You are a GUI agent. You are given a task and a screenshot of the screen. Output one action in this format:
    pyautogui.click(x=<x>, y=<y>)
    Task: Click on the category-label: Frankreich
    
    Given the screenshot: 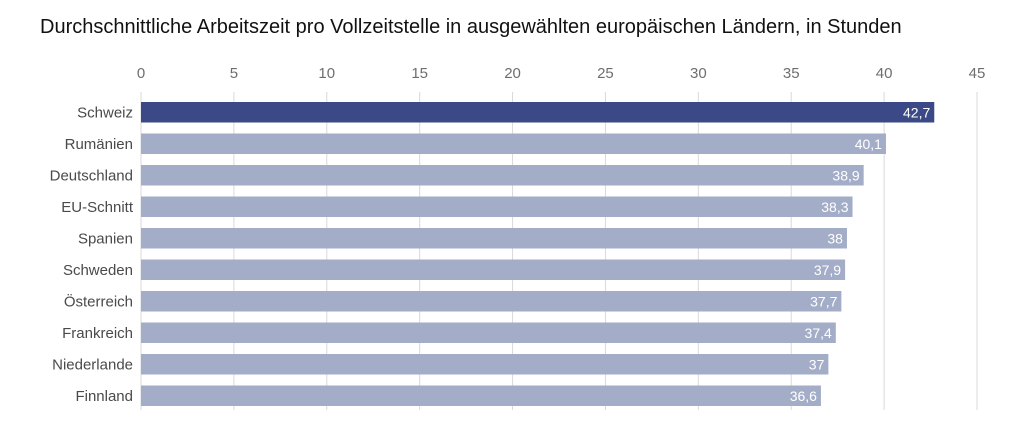 What is the action you would take?
    pyautogui.click(x=97, y=333)
    